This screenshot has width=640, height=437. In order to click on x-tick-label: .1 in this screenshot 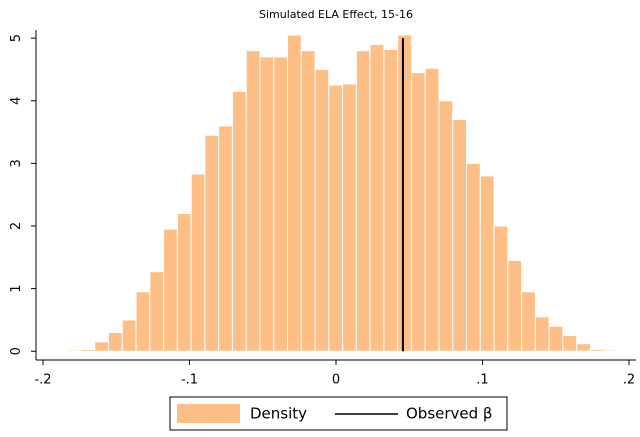, I will do `click(482, 380)`.